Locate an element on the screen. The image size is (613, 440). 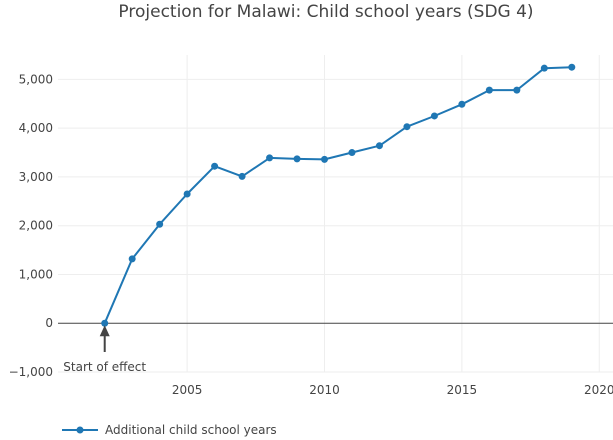
x-tick-label: 2015 is located at coordinates (462, 390).